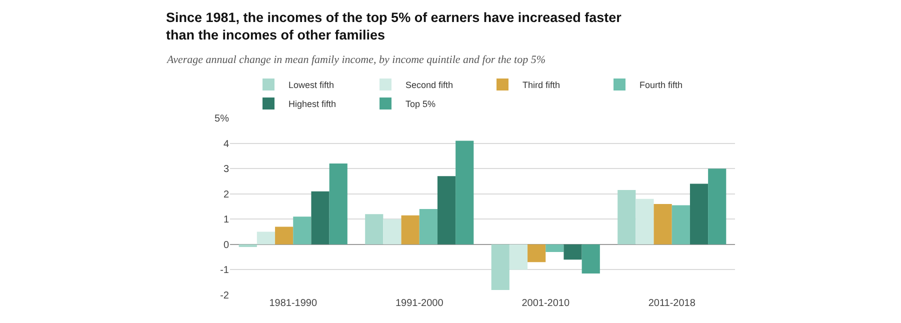 This screenshot has height=323, width=901. I want to click on legend-label: Lowest fifth, so click(311, 85).